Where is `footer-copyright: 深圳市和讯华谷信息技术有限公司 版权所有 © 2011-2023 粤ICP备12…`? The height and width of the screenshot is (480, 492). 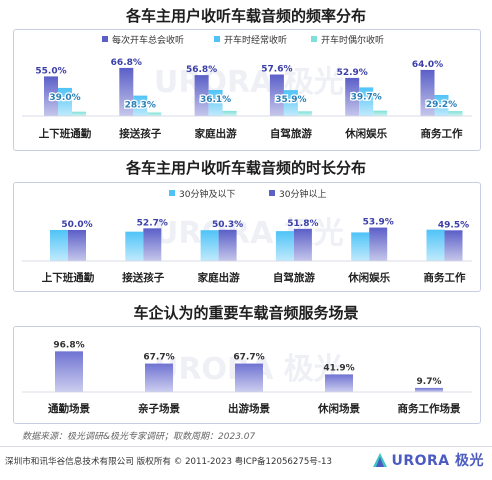
footer-copyright: 深圳市和讯华谷信息技术有限公司 版权所有 © 2011-2023 粤ICP备12… is located at coordinates (168, 462).